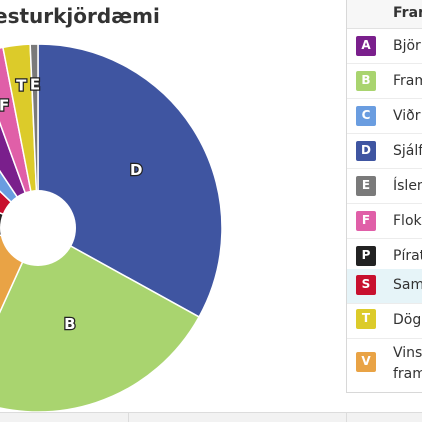 Image resolution: width=422 pixels, height=422 pixels. Describe the element at coordinates (407, 221) in the screenshot. I see `legend-label-f: Flok` at that location.